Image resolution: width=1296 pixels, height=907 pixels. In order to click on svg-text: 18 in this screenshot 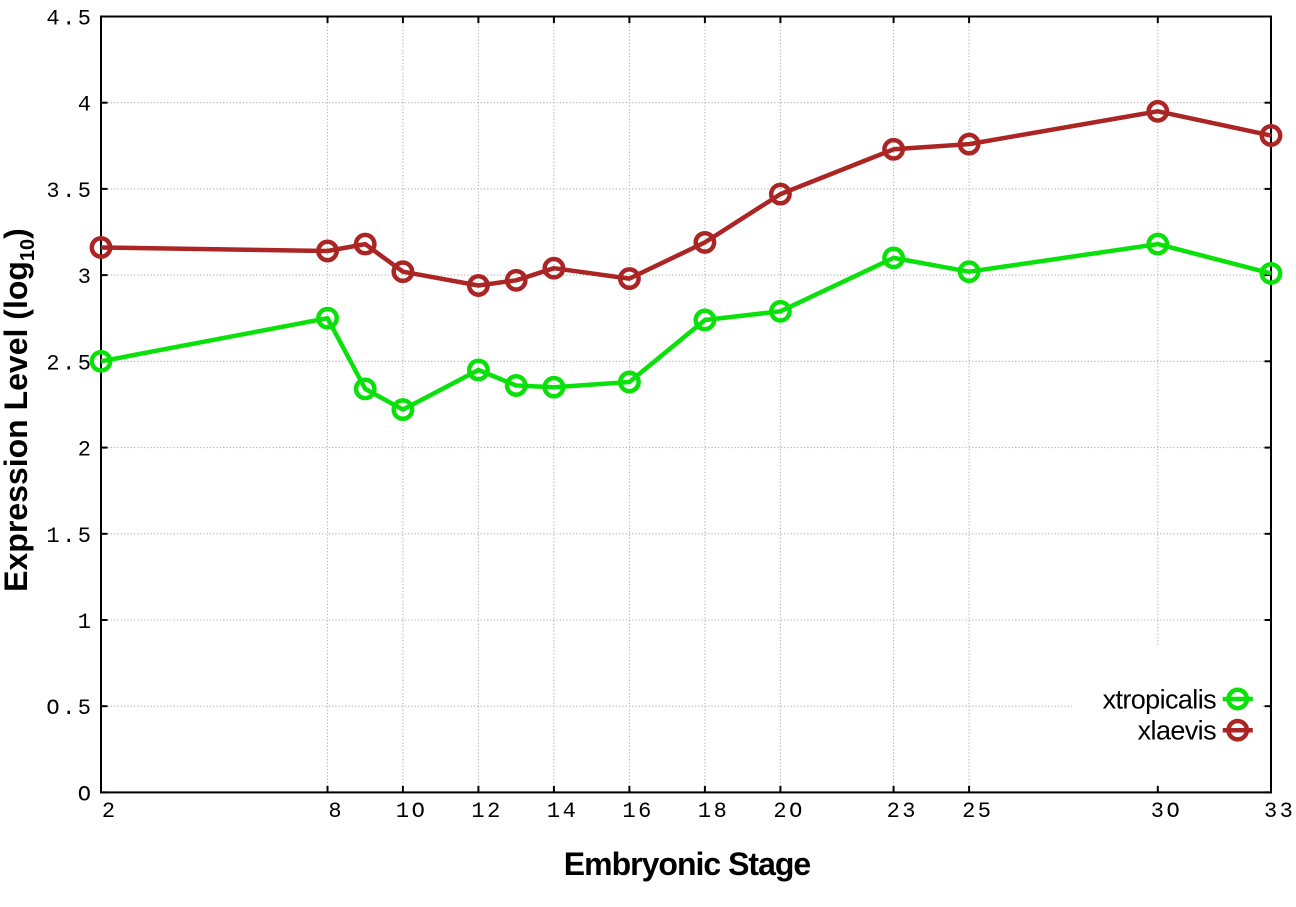, I will do `click(713, 811)`.